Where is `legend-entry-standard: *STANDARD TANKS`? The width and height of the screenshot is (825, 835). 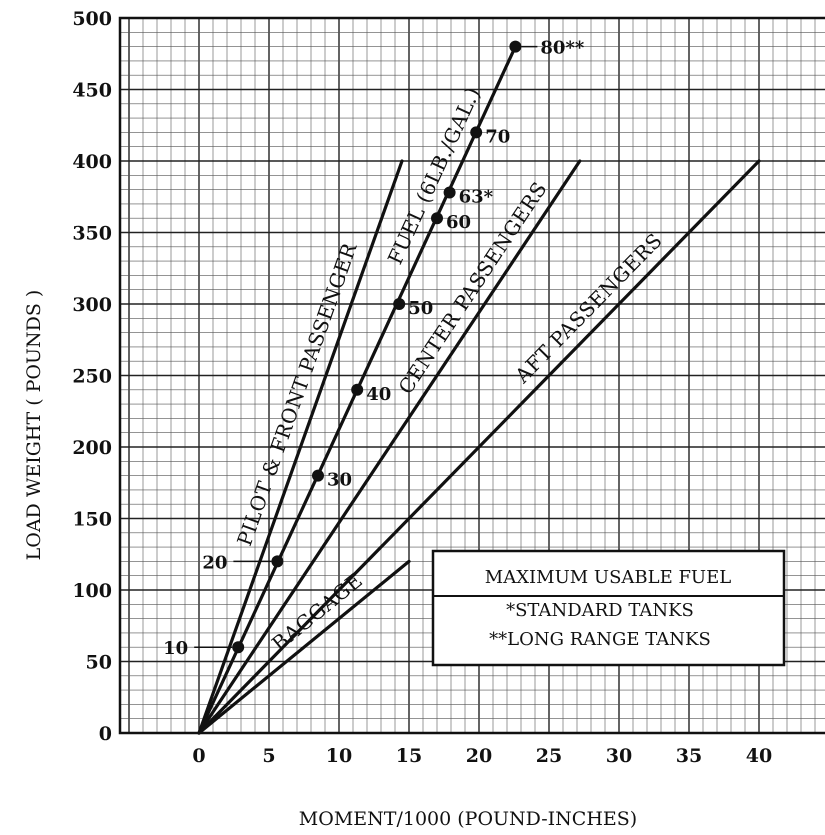
legend-entry-standard: *STANDARD TANKS is located at coordinates (600, 610).